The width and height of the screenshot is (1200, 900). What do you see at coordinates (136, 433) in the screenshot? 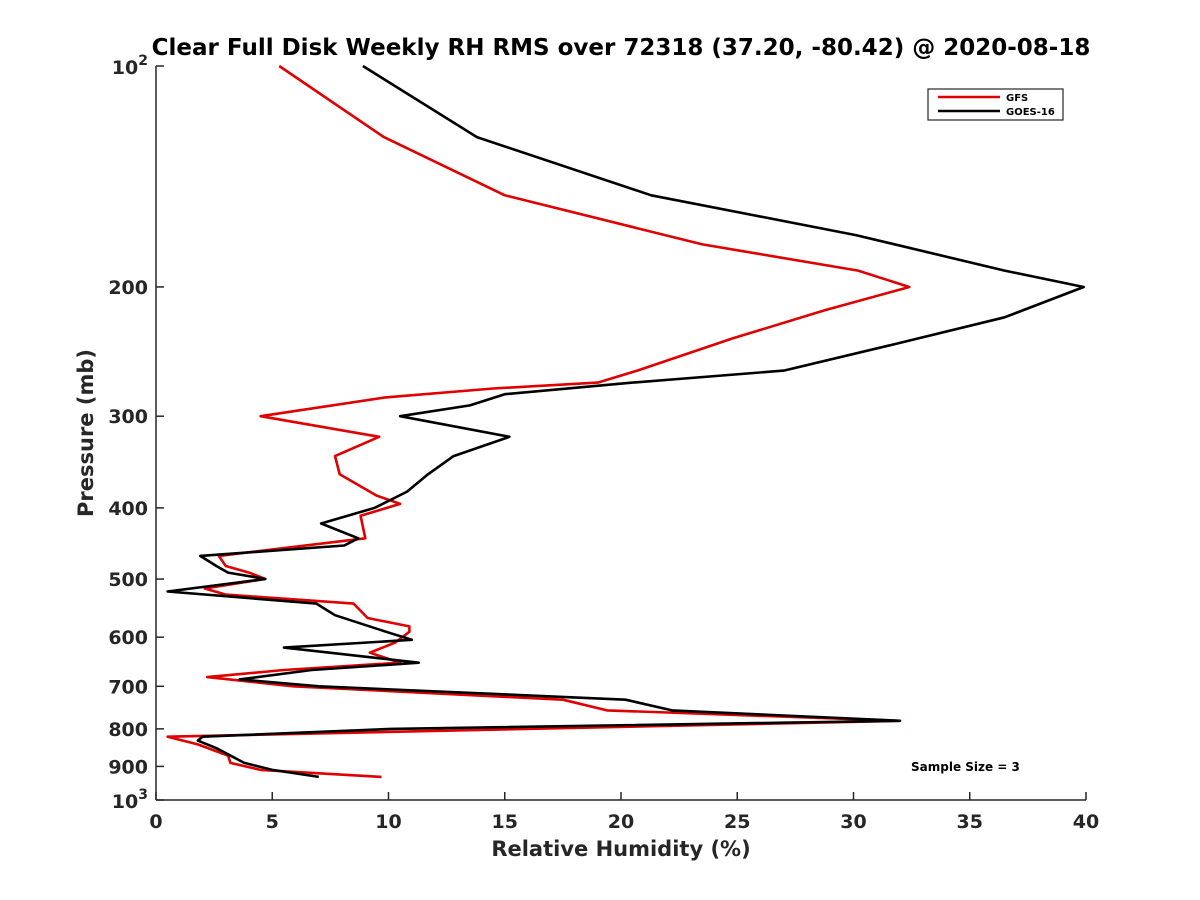
I see `y-ticks: 10² 200 300 400 500 600 700 800 900 10³` at bounding box center [136, 433].